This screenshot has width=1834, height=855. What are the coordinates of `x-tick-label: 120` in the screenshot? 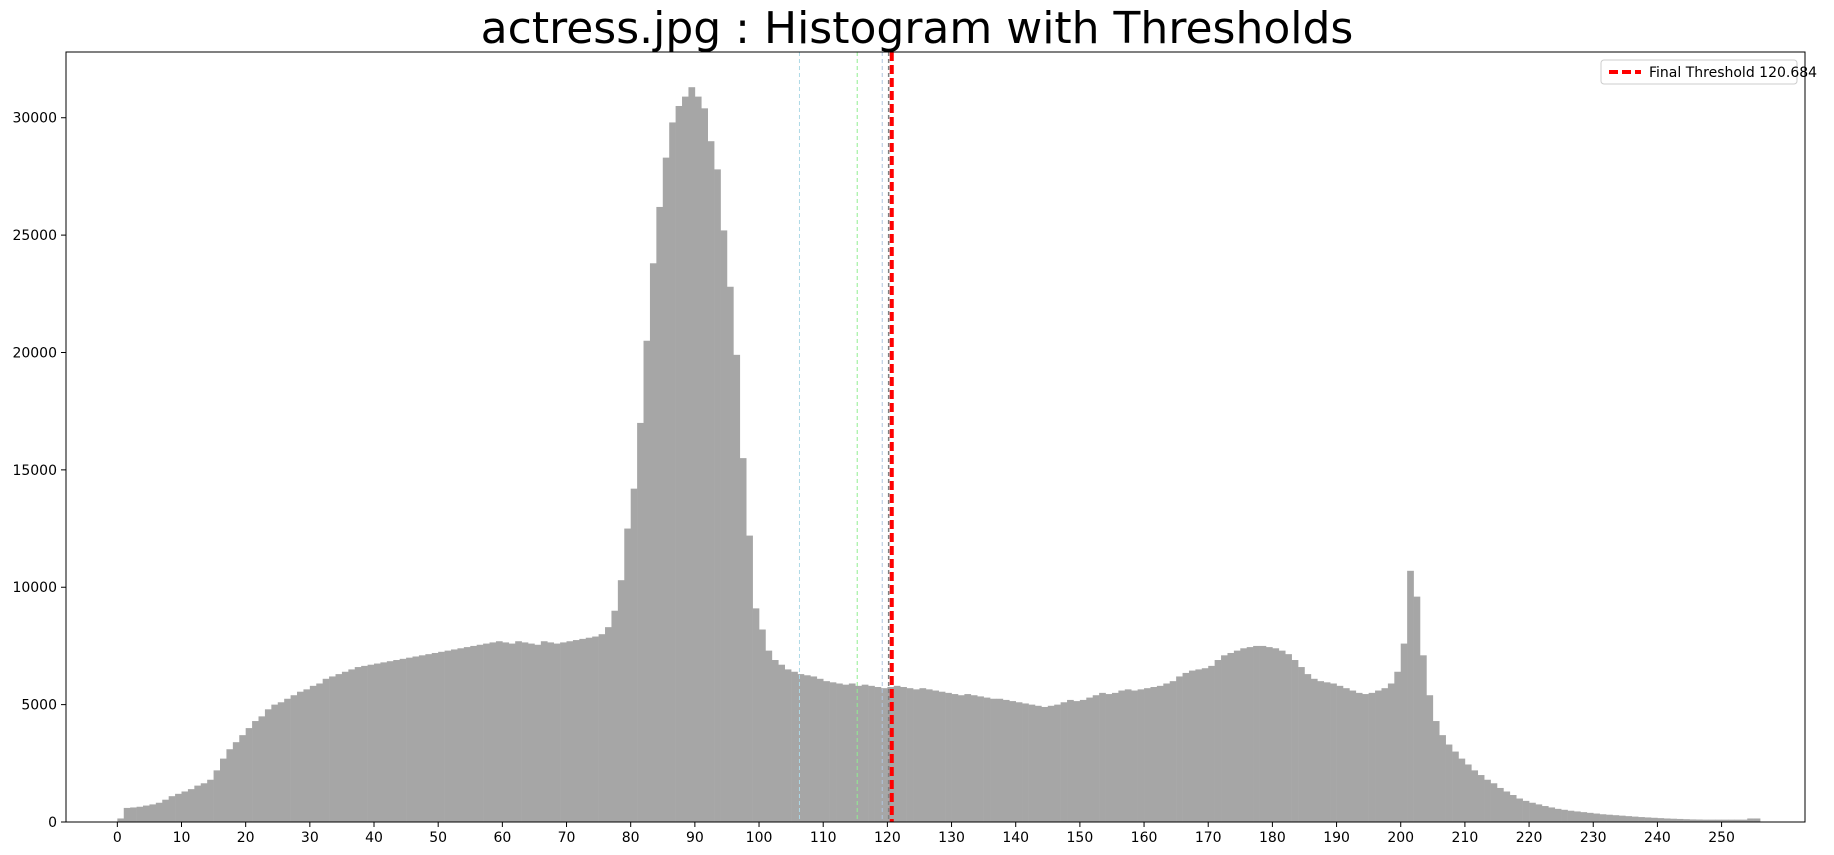 It's located at (887, 838).